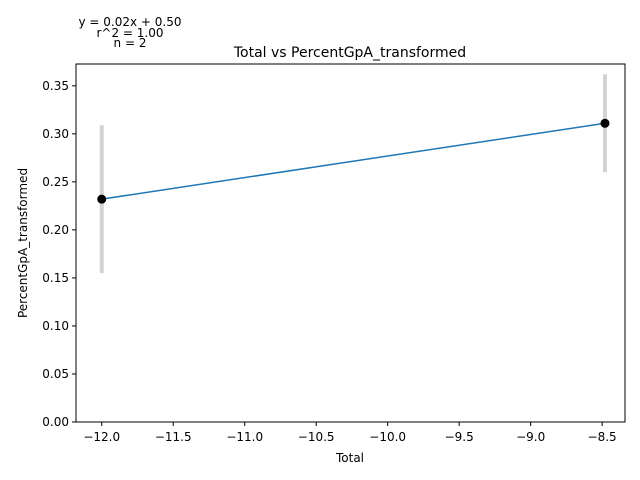  I want to click on y-axis-label: PercentGpA_transformed, so click(23, 243).